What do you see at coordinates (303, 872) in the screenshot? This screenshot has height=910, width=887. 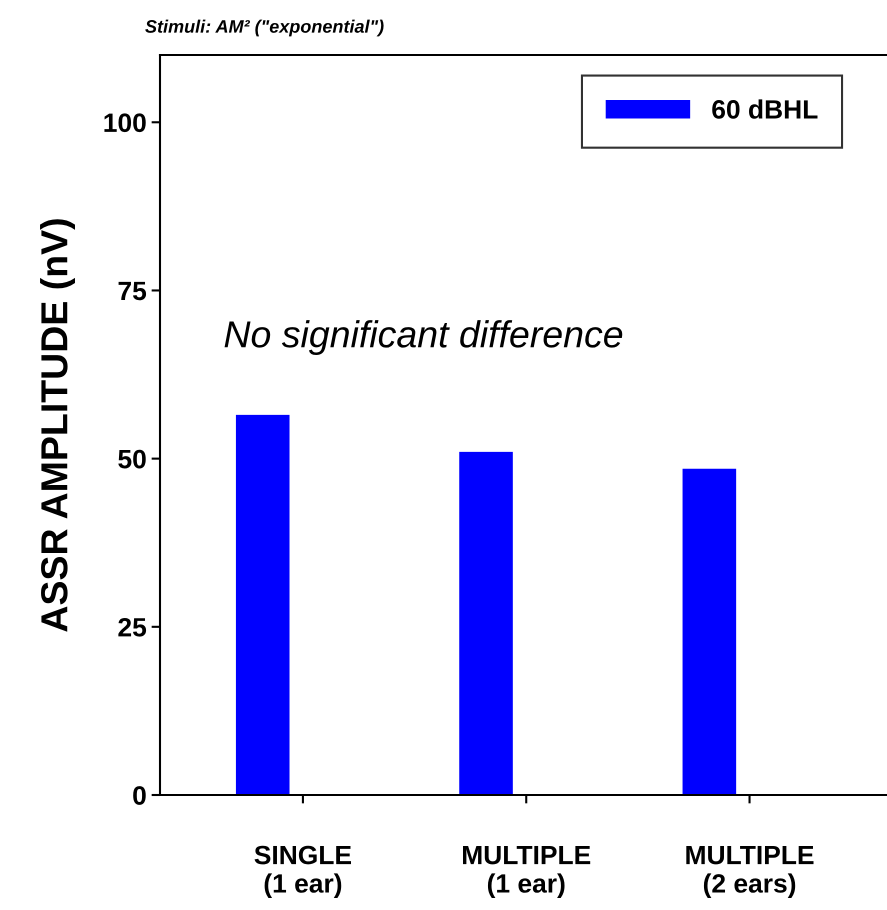 I see `x-tick-label: SINGLE (1 ear)` at bounding box center [303, 872].